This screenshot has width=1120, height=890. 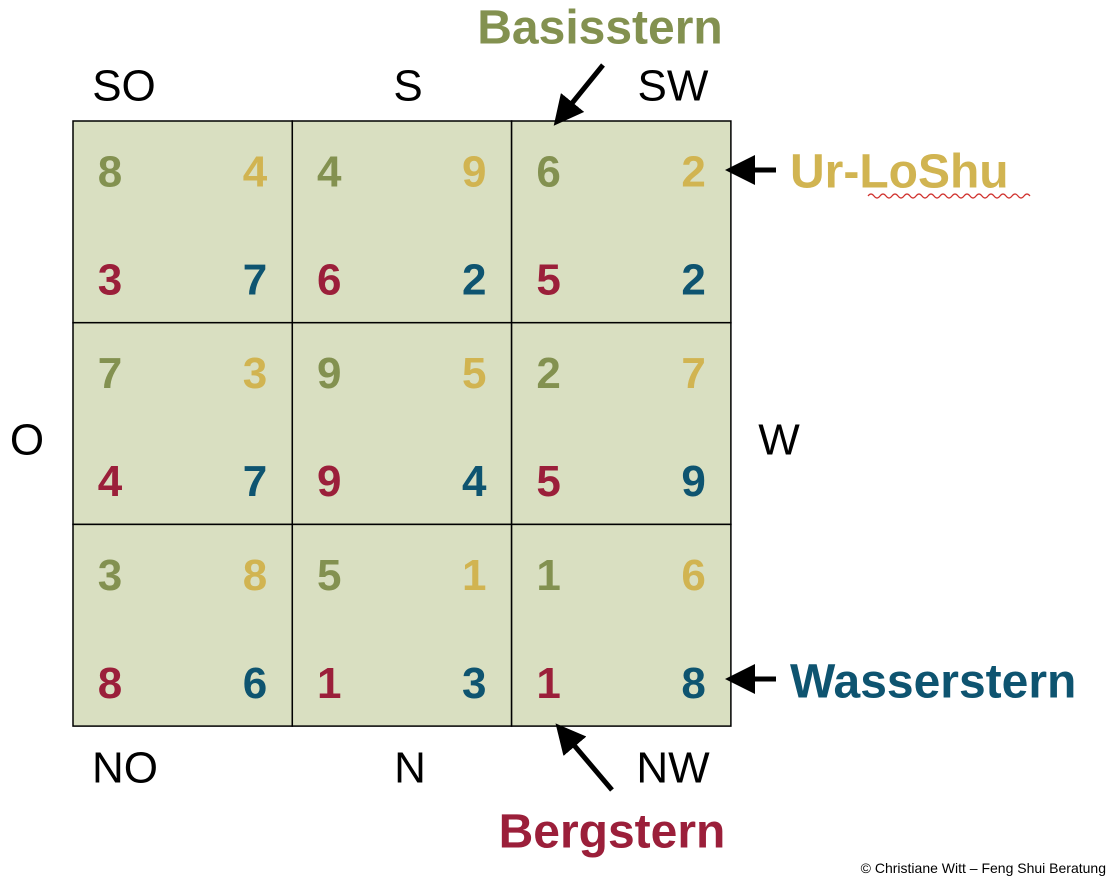 What do you see at coordinates (599, 28) in the screenshot?
I see `label-basisstern: Basisstern` at bounding box center [599, 28].